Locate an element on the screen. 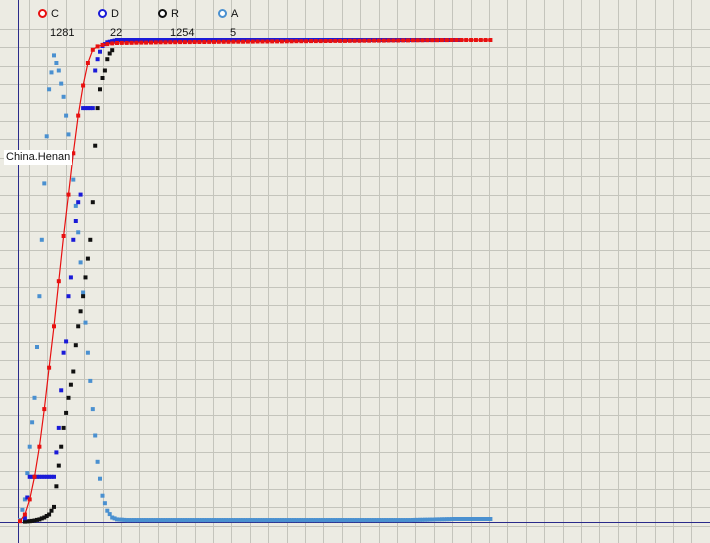 The width and height of the screenshot is (710, 543). legend-item-c: C is located at coordinates (48, 14).